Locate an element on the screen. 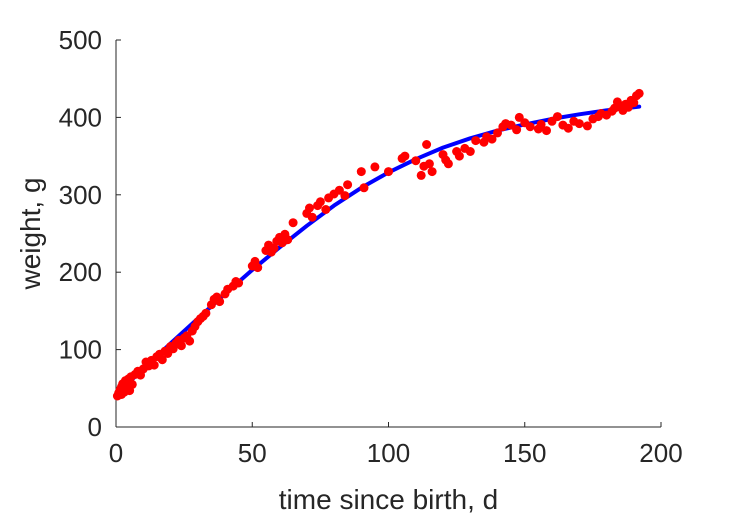 The width and height of the screenshot is (729, 521). x-tick-label: 100 is located at coordinates (388, 453).